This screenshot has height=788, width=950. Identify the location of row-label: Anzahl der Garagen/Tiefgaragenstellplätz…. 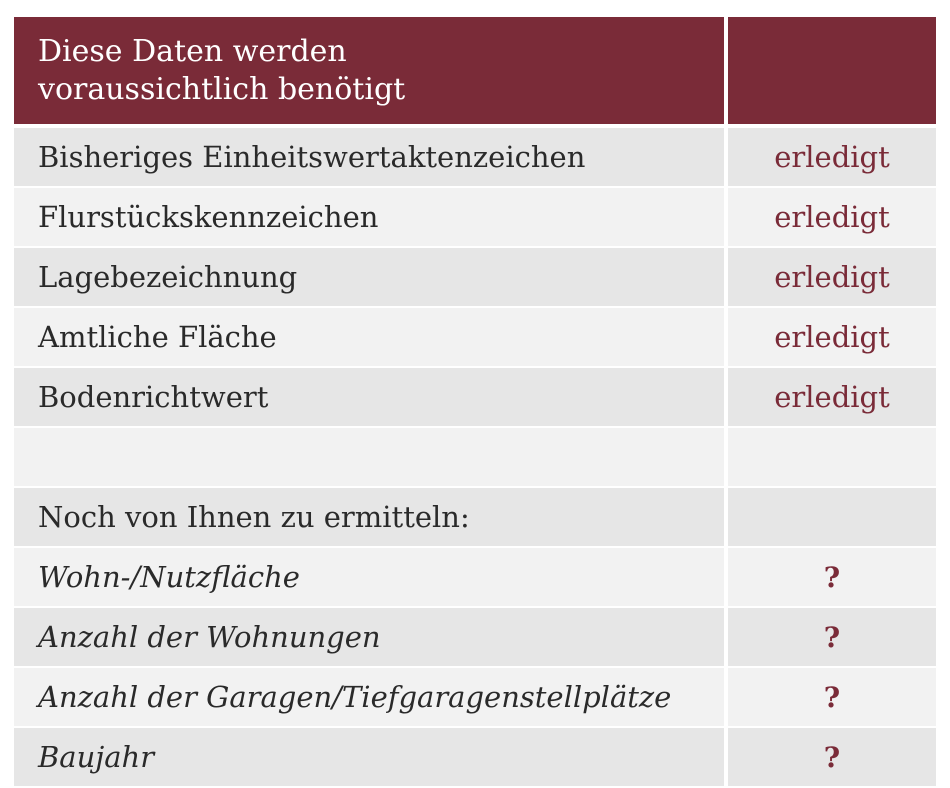
(369, 697).